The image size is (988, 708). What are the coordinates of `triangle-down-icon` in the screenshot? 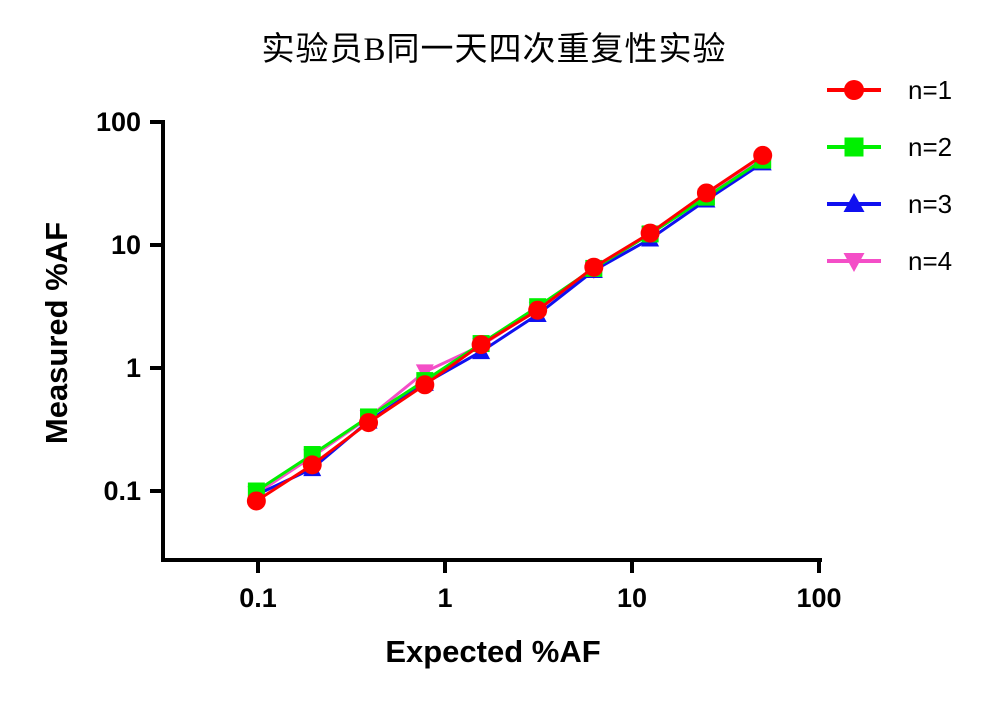 It's located at (854, 262).